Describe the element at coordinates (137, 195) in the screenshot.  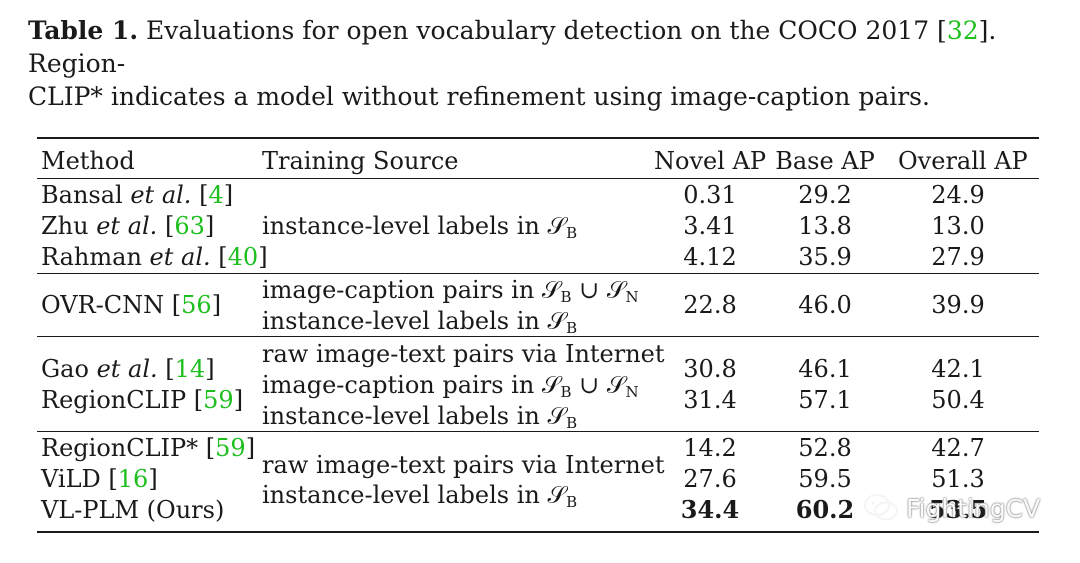
I see `table-row-method: Bansal et al. [4]` at that location.